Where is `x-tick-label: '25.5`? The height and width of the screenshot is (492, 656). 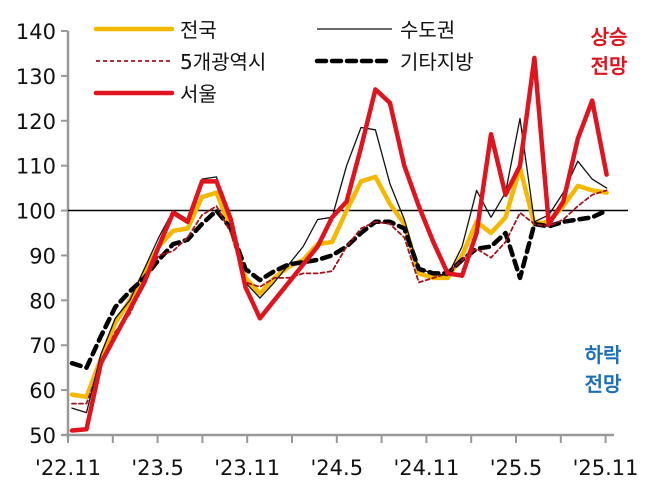
x-tick-label: '25.5 is located at coordinates (516, 468).